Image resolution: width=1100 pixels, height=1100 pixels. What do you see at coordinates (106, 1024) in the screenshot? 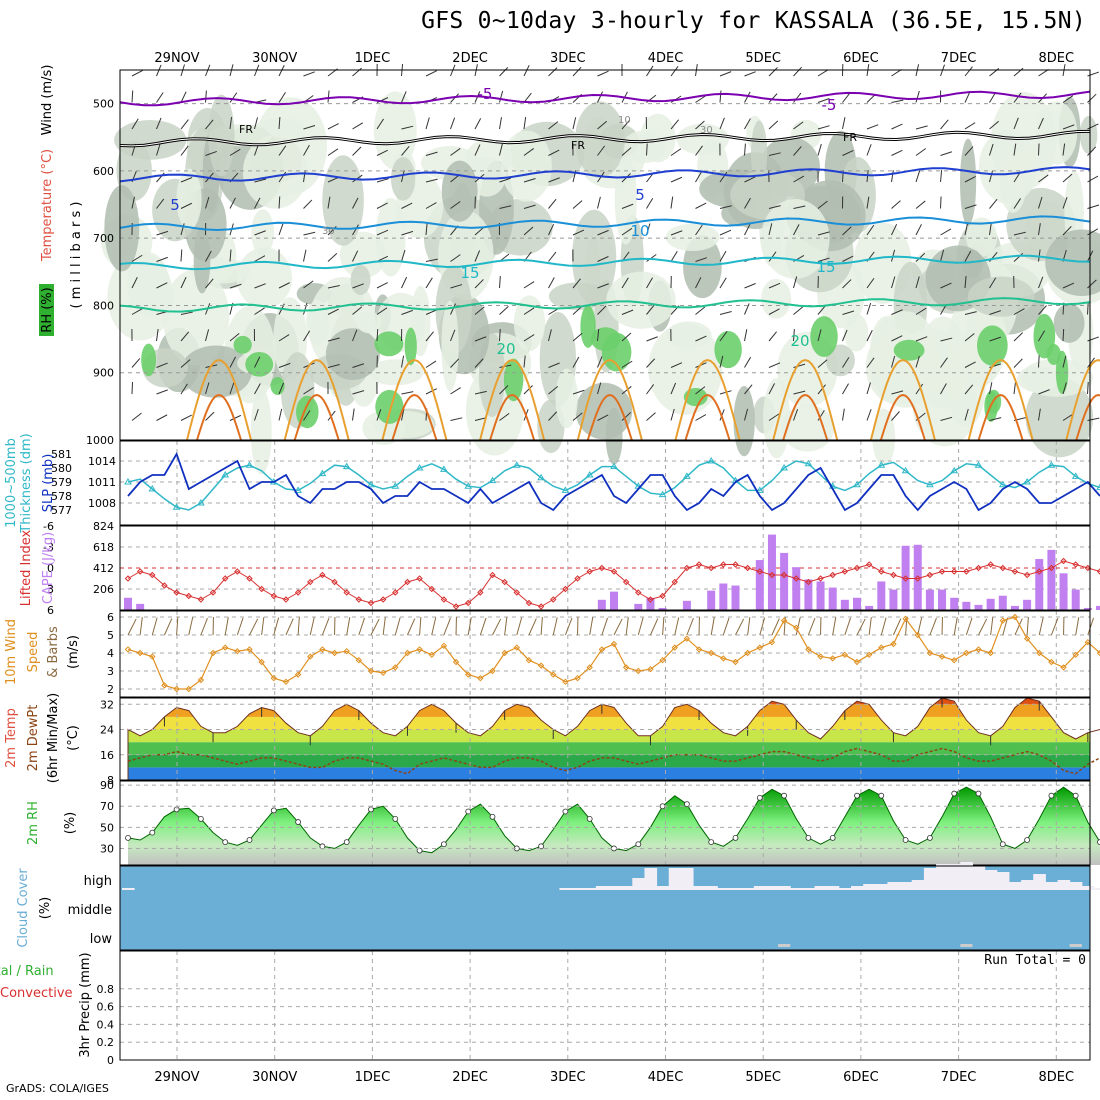
I see `precip-tick-label: 0.4` at bounding box center [106, 1024].